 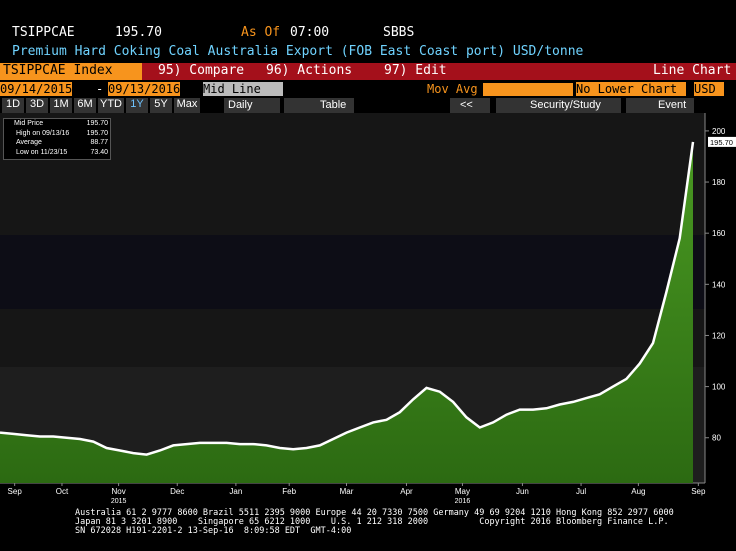 I want to click on period-button: 3D, so click(x=37, y=105).